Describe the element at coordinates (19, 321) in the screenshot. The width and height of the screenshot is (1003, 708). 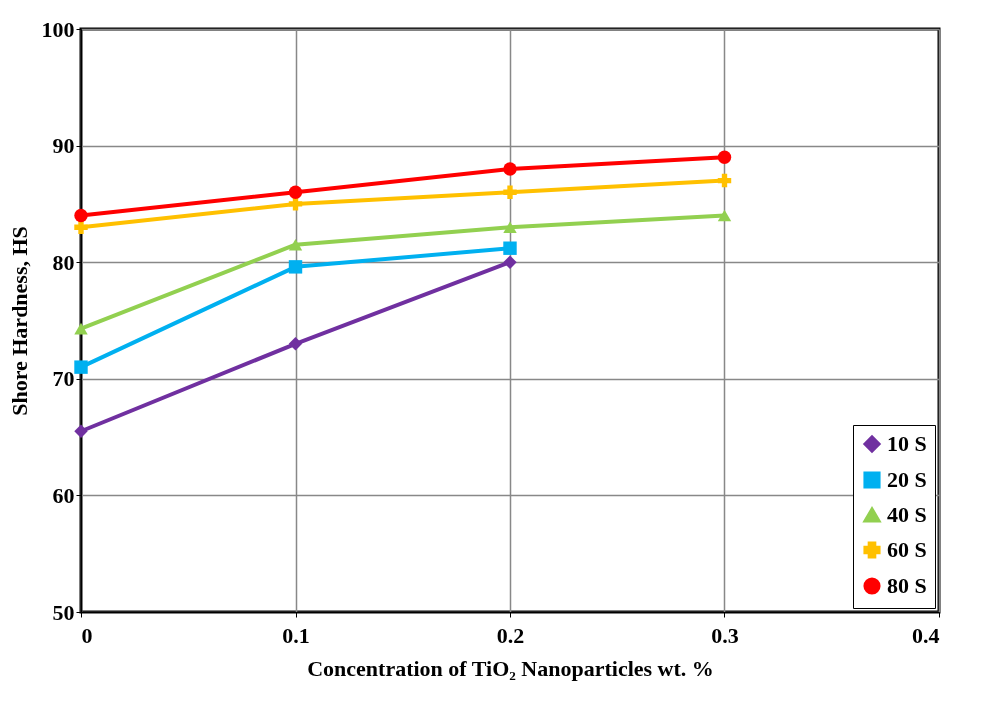
I see `y-axis-title: Shore Hardness, HS` at that location.